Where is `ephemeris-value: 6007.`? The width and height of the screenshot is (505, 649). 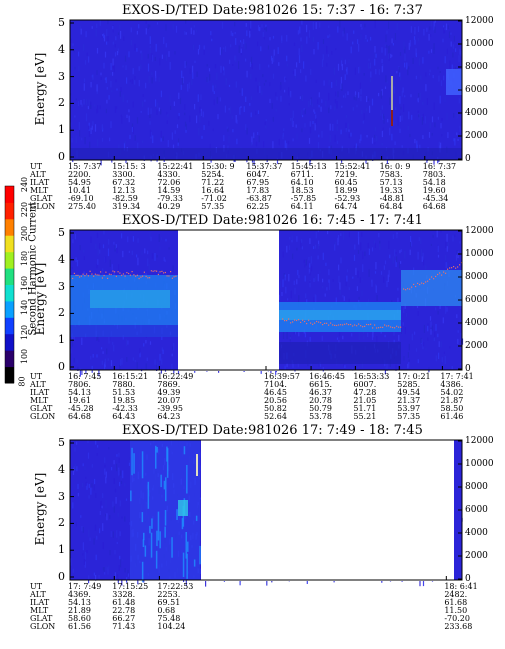 ephemeris-value: 6007. is located at coordinates (365, 384).